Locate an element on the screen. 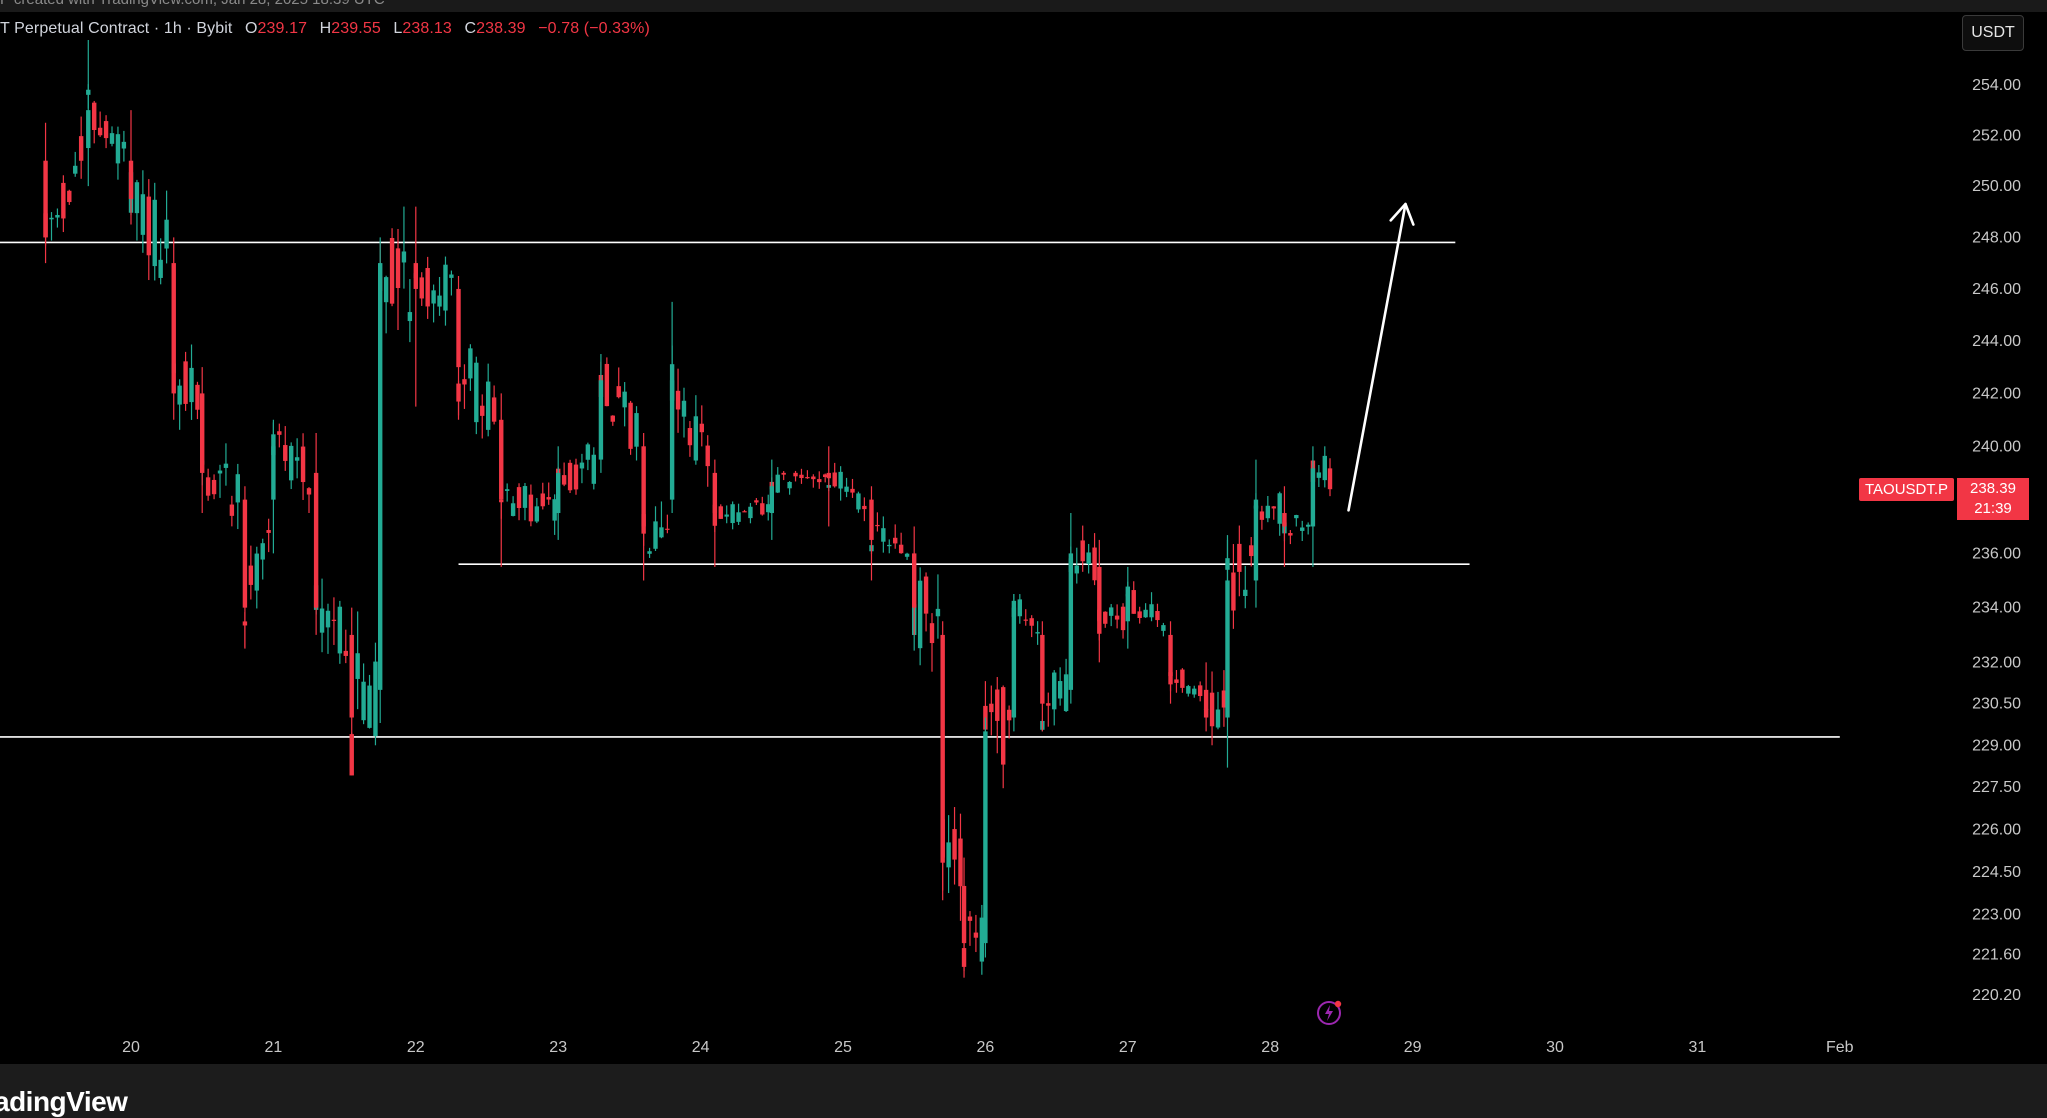 The width and height of the screenshot is (2047, 1118). price-tick-label: 252.00 is located at coordinates (1996, 135).